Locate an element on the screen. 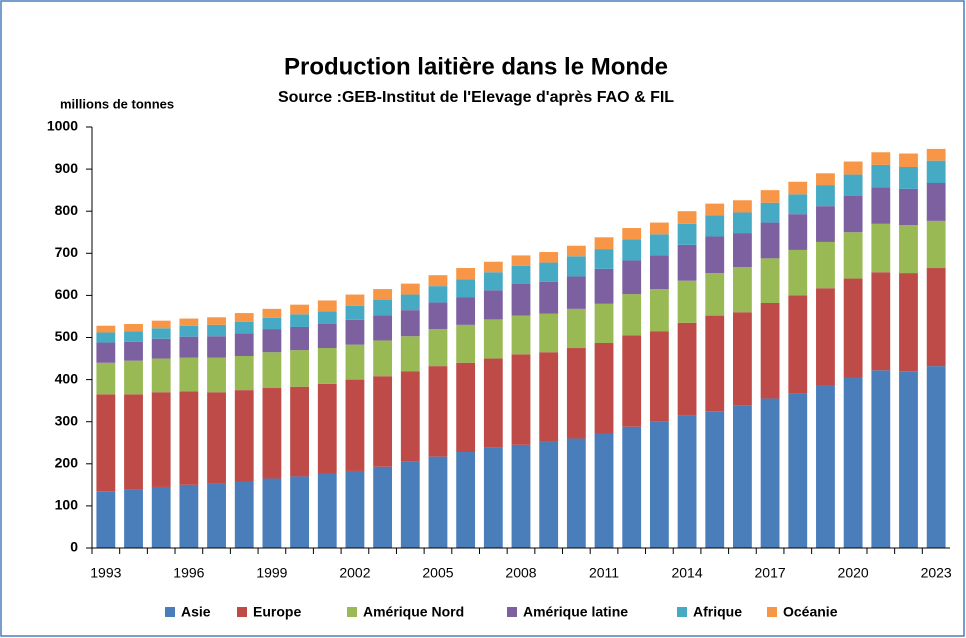 The height and width of the screenshot is (638, 966). x-tick-label: 2023 is located at coordinates (936, 573).